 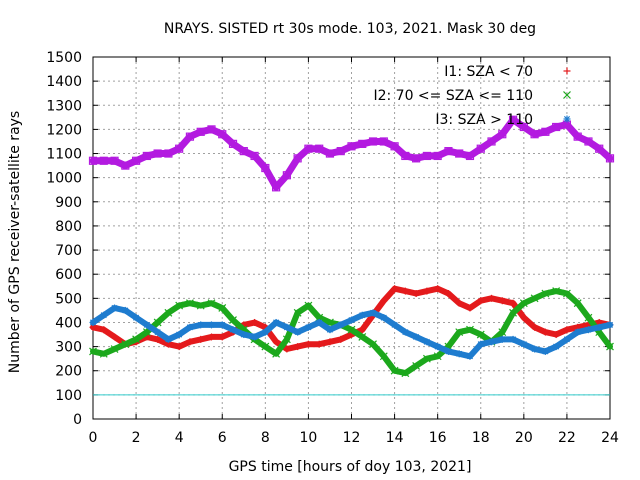 What do you see at coordinates (481, 438) in the screenshot?
I see `x-tick-label: 18` at bounding box center [481, 438].